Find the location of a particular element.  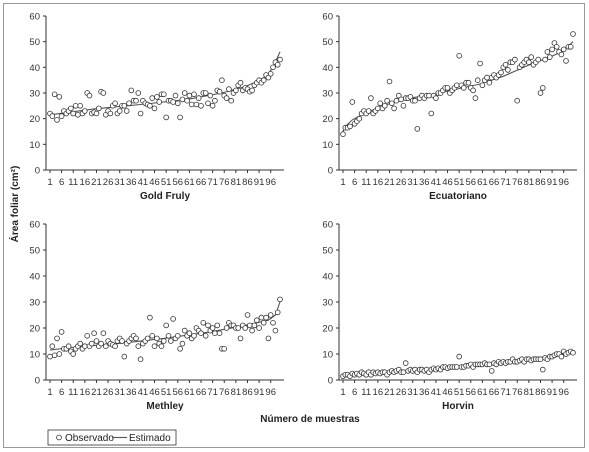

x-tick-label: 31 is located at coordinates (412, 182).